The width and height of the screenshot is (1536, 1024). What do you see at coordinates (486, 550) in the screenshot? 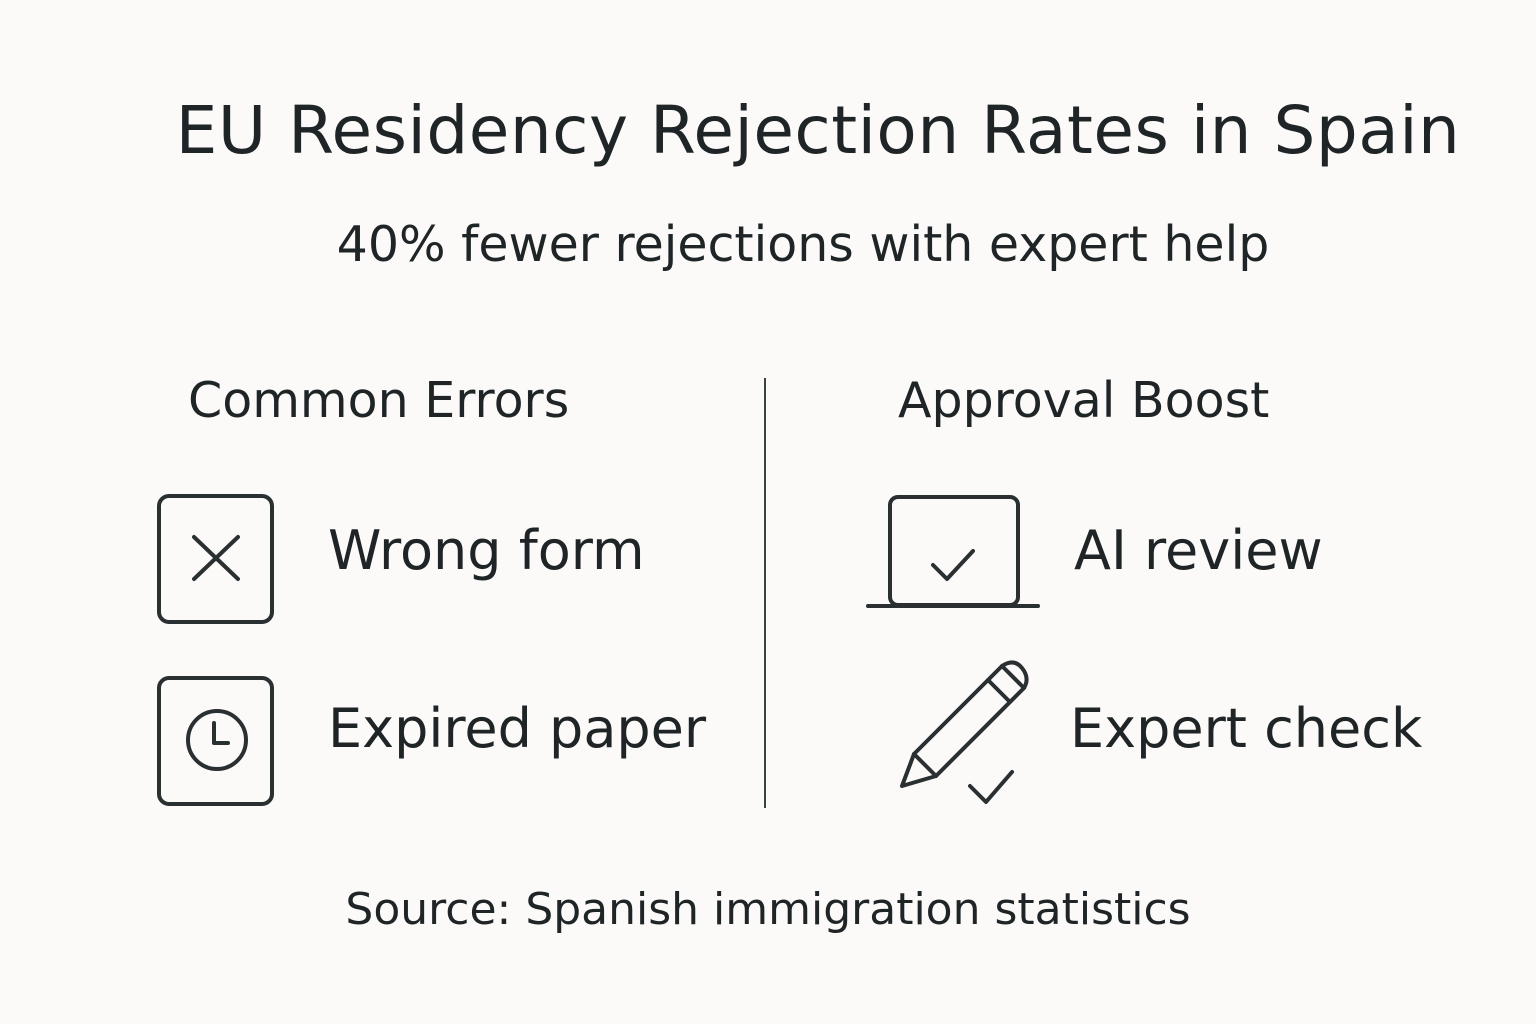
I see `list-item-label-wrong-form: Wrong form` at bounding box center [486, 550].